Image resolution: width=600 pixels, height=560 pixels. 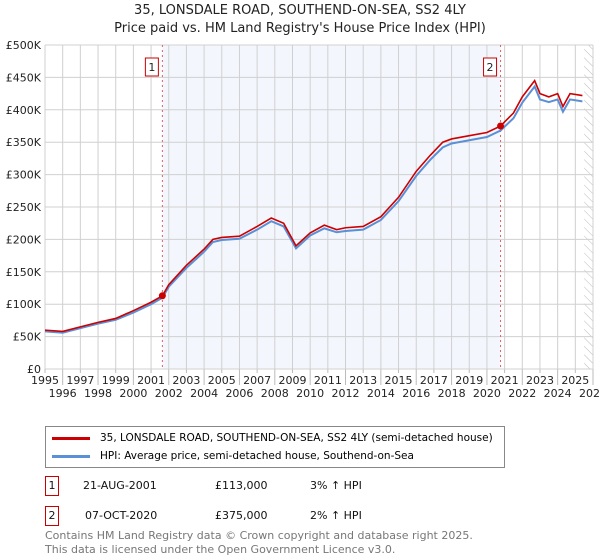 What do you see at coordinates (24, 175) in the screenshot?
I see `y-tick-label: £300K` at bounding box center [24, 175].